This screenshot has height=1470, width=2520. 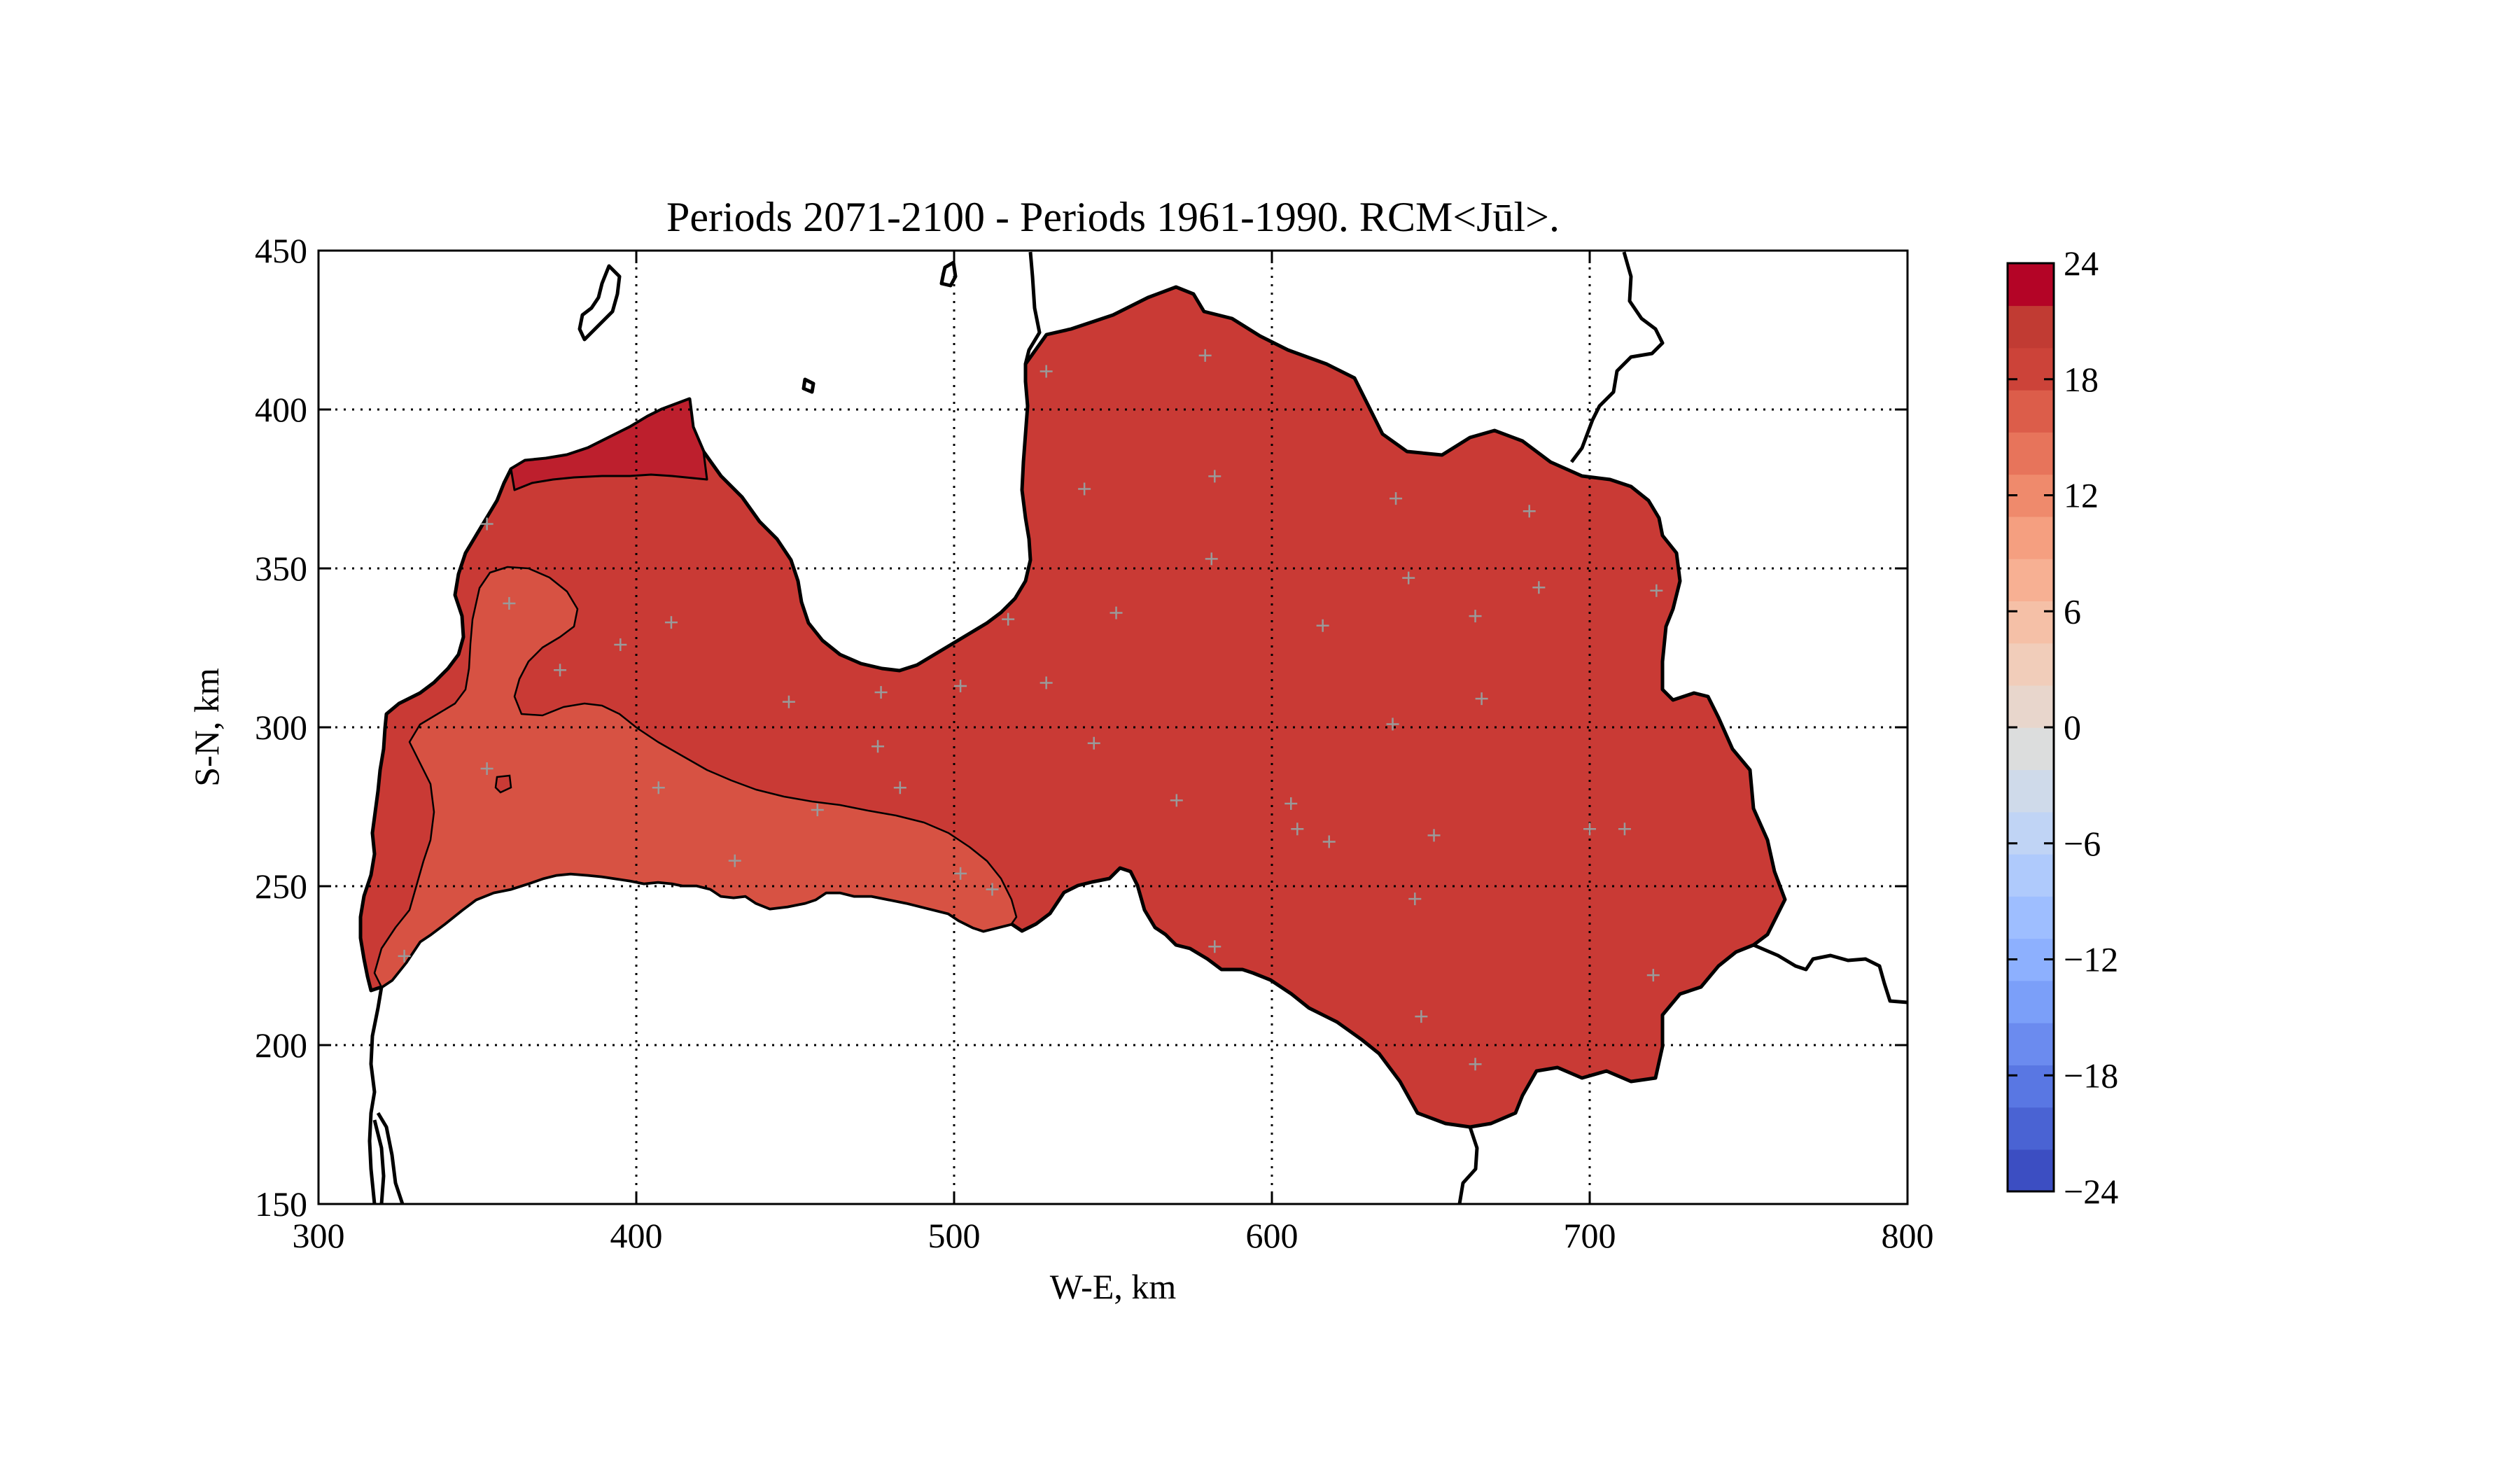 I want to click on x-tick-label: 800, so click(x=1908, y=1235).